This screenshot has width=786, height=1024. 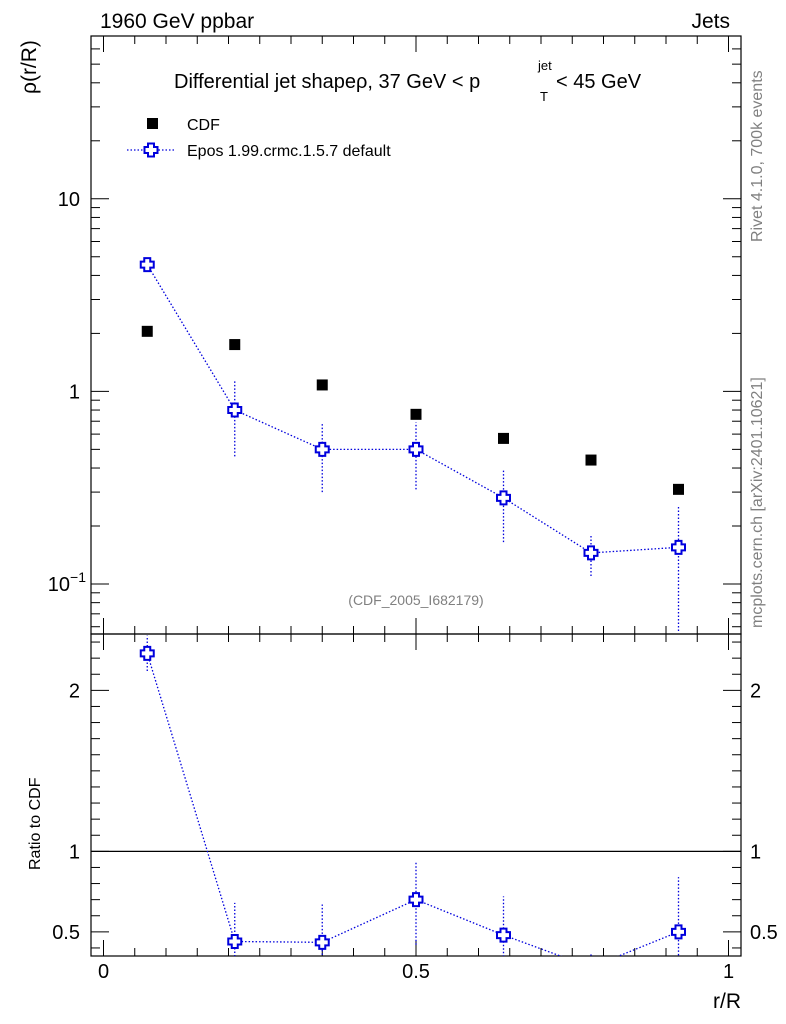 What do you see at coordinates (66, 933) in the screenshot?
I see `ratio-y-tick-label-left: 0.5` at bounding box center [66, 933].